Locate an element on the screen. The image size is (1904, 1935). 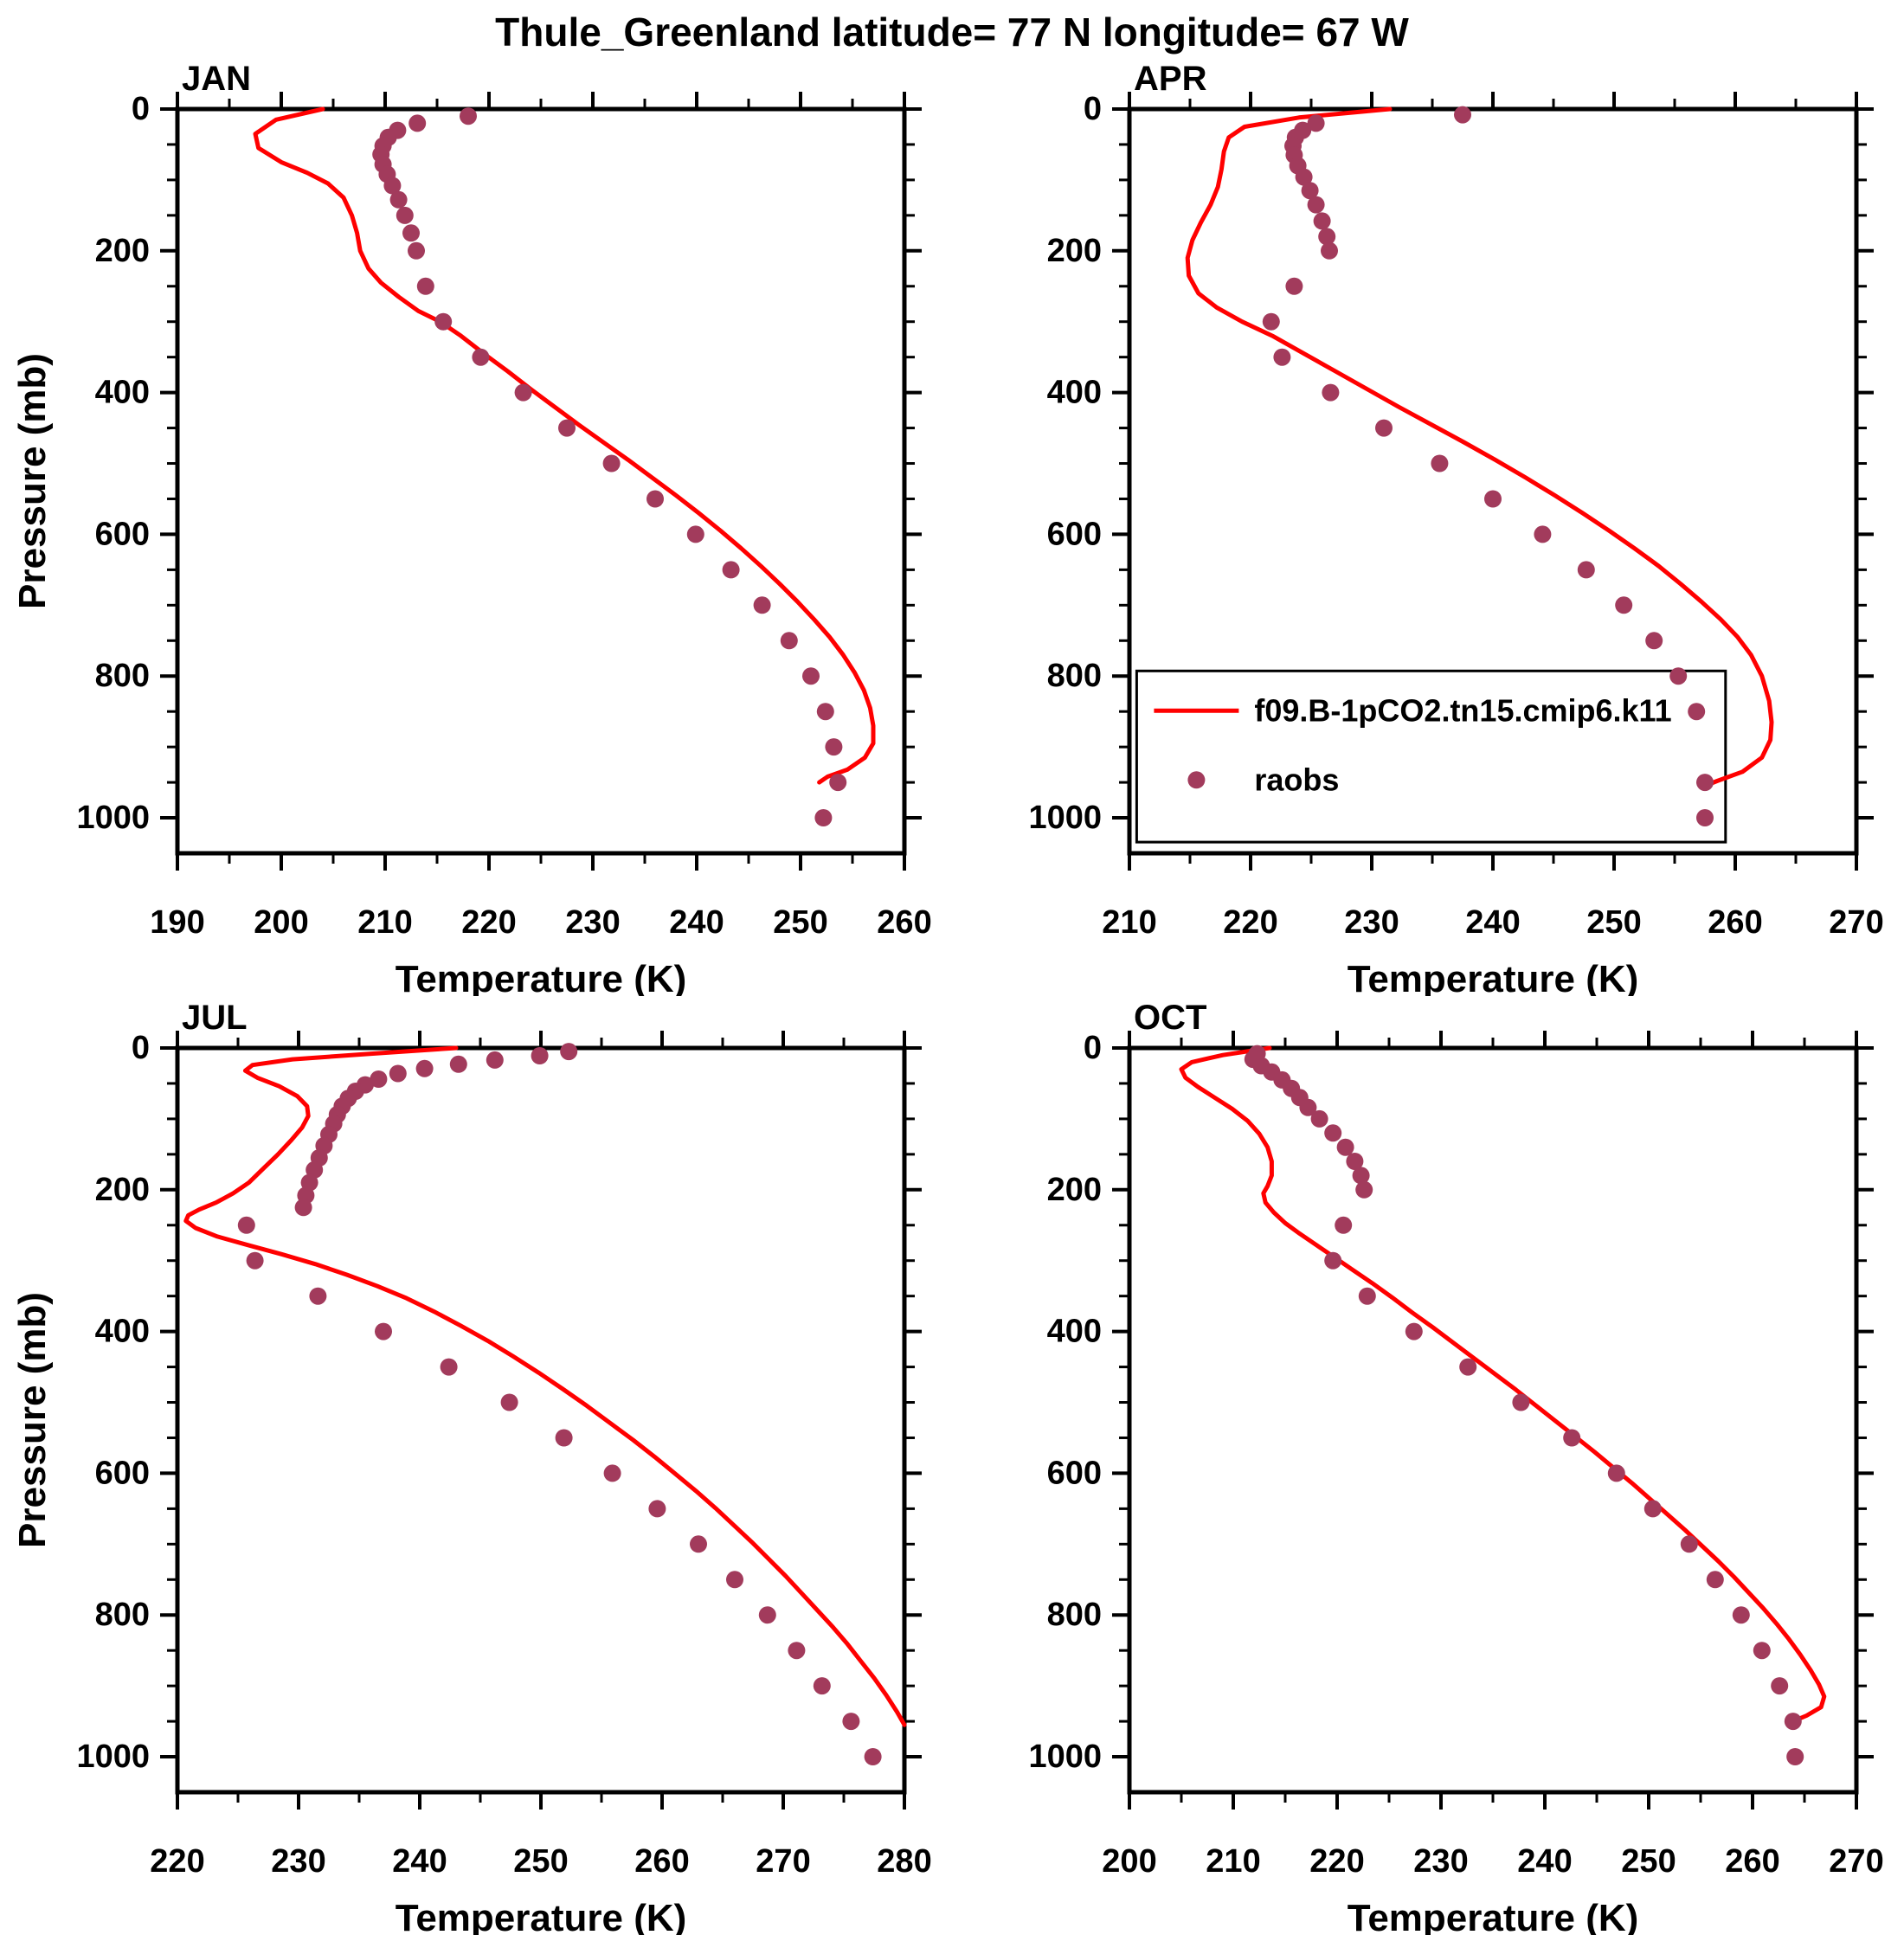
x-tick-label: 280 is located at coordinates (904, 1861).